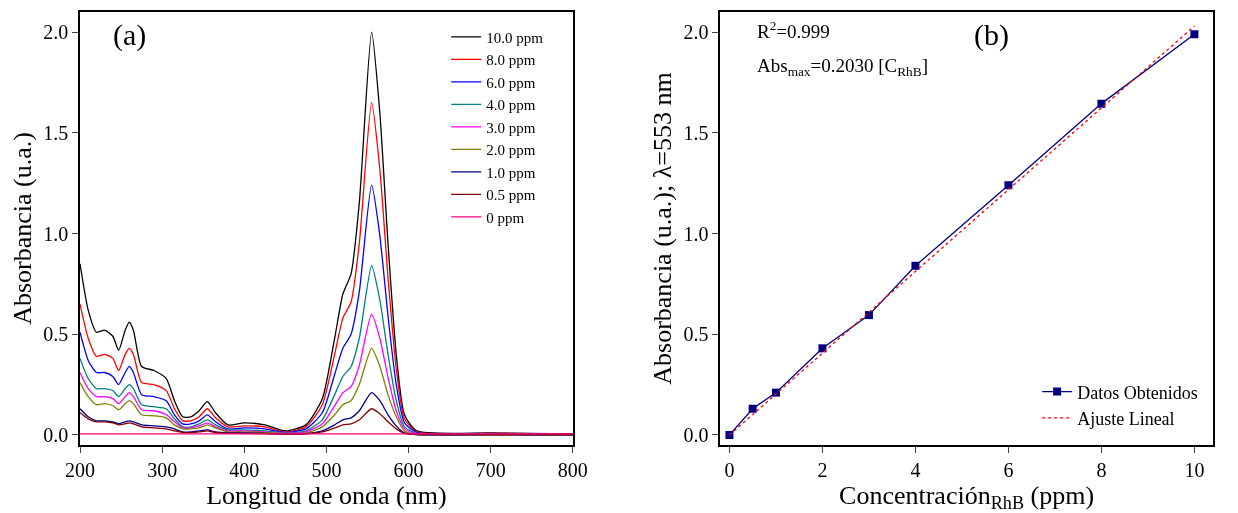  I want to click on x-tick-label: 400, so click(244, 469).